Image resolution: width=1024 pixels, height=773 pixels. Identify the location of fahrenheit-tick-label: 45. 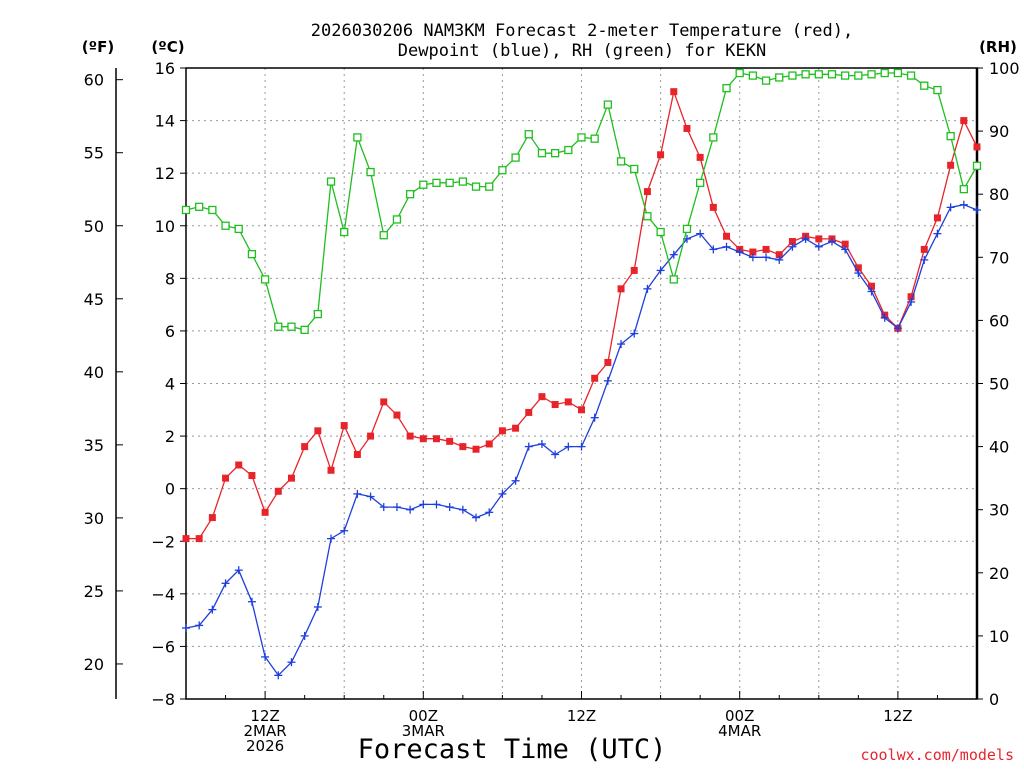
(94, 299).